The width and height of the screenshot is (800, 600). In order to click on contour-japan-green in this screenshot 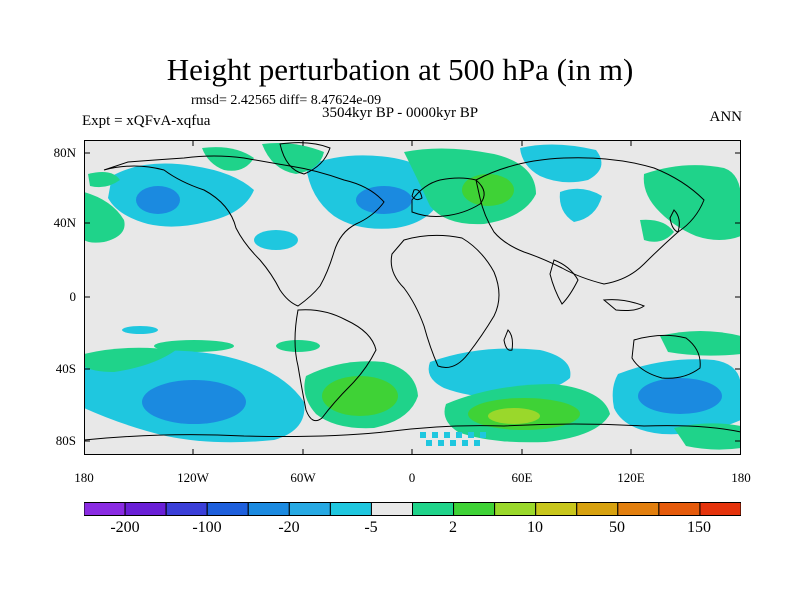, I will do `click(657, 230)`.